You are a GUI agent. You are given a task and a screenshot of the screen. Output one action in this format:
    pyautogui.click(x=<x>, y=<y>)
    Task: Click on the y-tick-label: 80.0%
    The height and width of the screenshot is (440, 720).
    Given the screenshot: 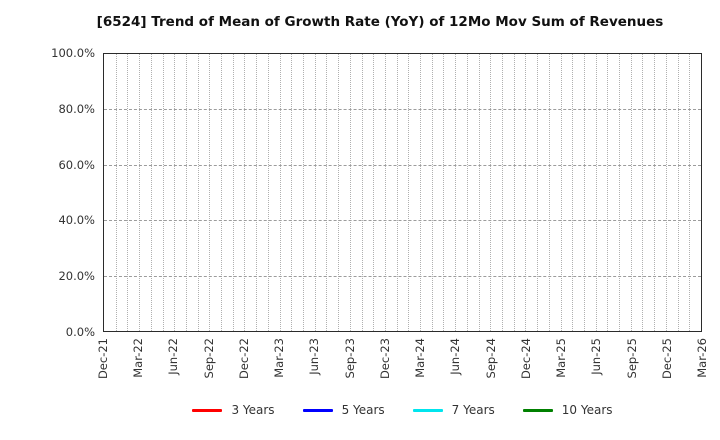 What is the action you would take?
    pyautogui.click(x=76, y=108)
    